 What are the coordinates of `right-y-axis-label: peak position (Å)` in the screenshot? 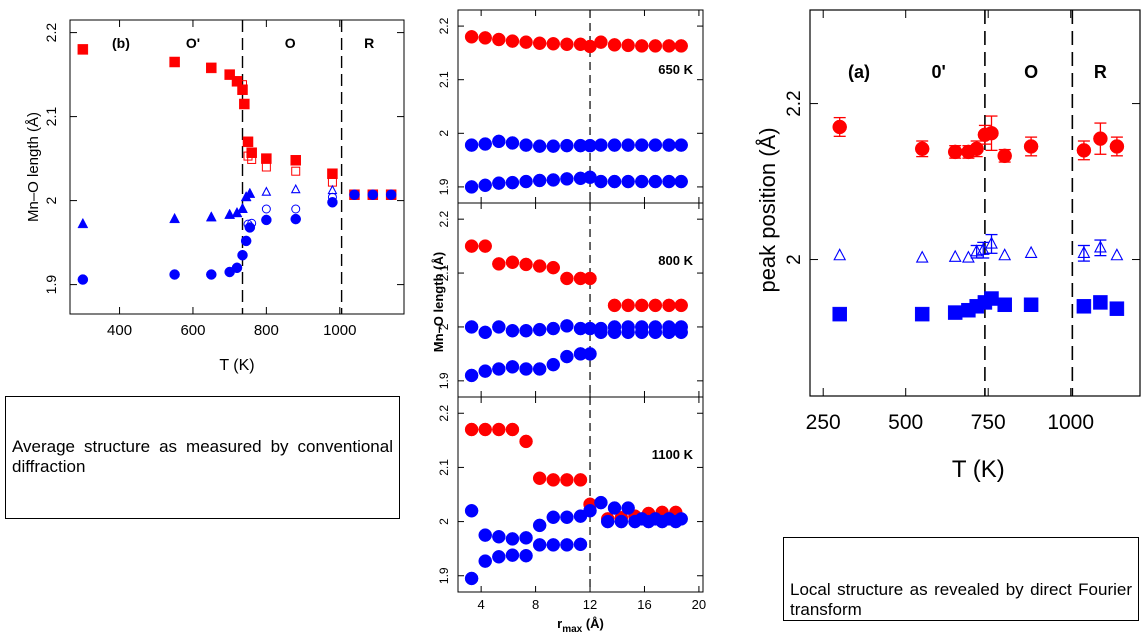 It's located at (767, 209).